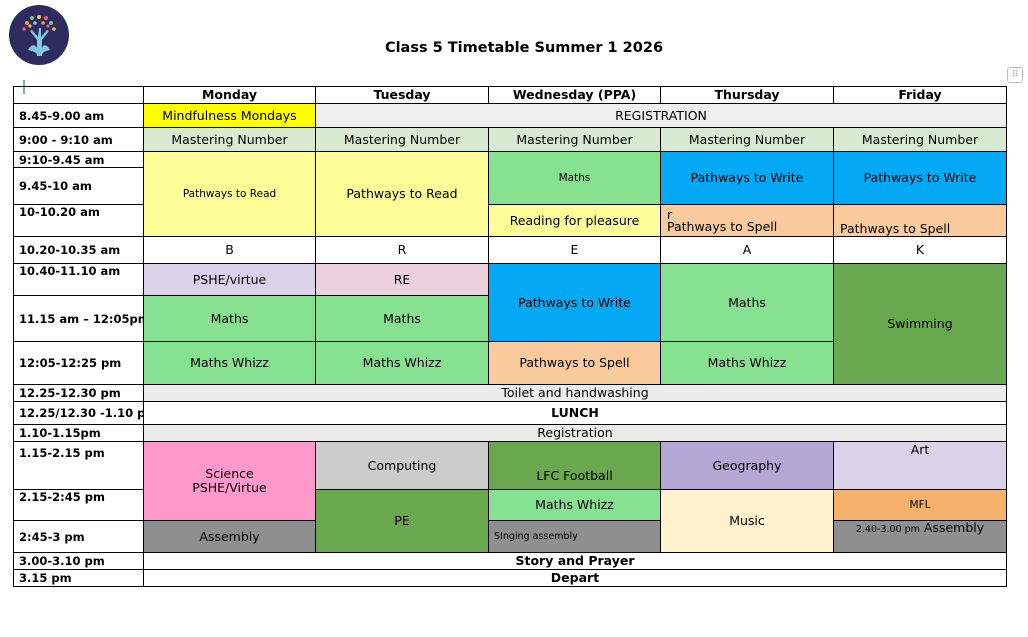 This screenshot has height=637, width=1028. Describe the element at coordinates (920, 505) in the screenshot. I see `lesson-cell: MFL` at that location.